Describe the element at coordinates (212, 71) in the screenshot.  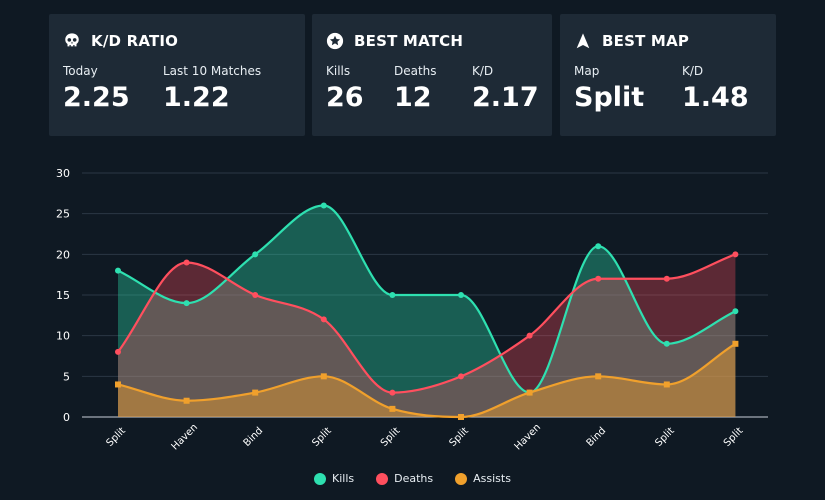
I see `stat-label: Last 10 Matches` at that location.